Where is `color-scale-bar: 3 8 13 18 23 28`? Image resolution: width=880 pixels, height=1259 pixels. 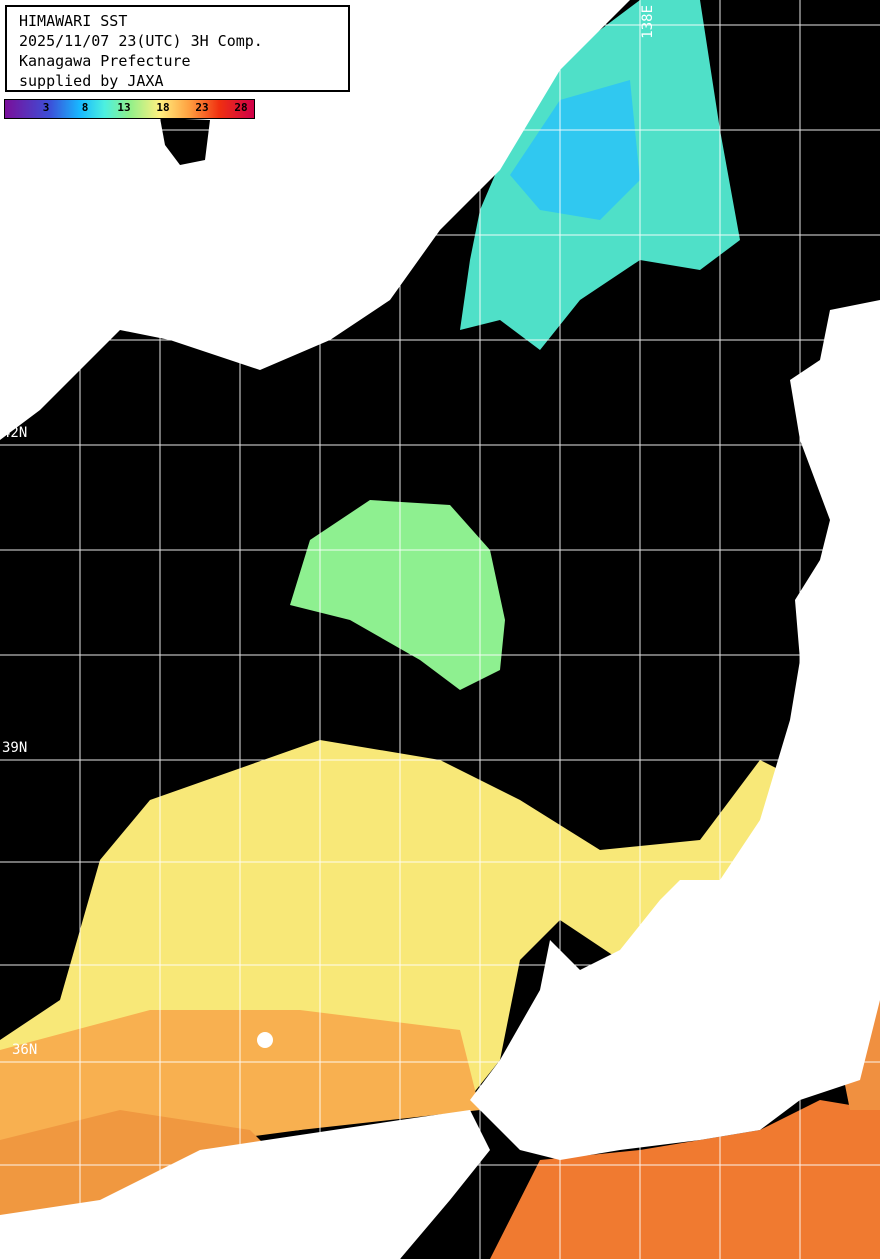 color-scale-bar: 3 8 13 18 23 28 is located at coordinates (129, 109).